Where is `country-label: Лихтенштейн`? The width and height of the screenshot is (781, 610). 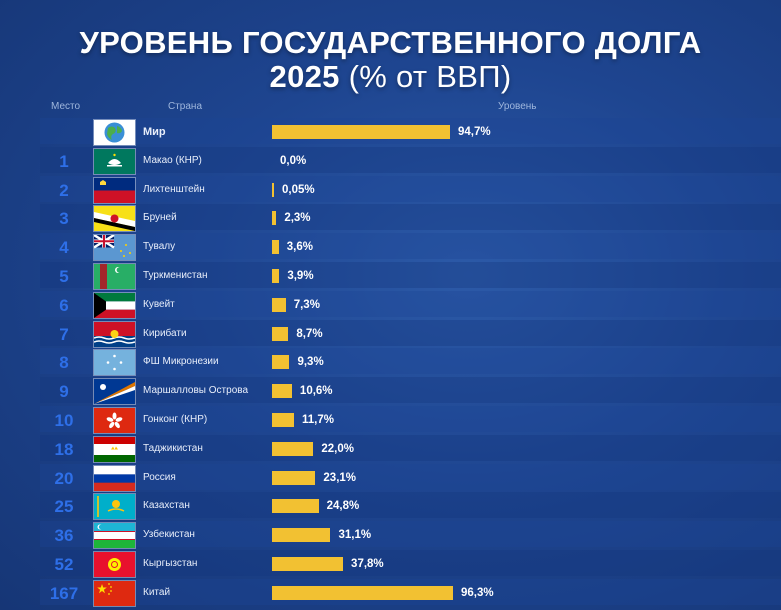 country-label: Лихтенштейн is located at coordinates (174, 189).